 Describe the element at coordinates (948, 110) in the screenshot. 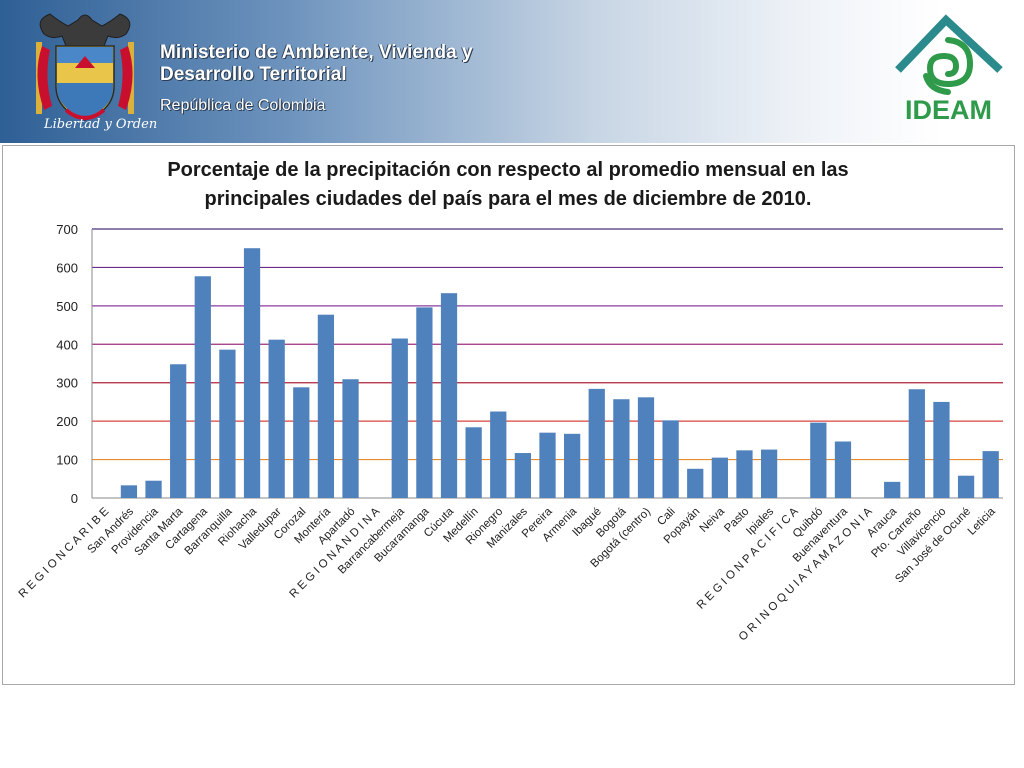

I see `ideam-logo-text: IDEAM` at that location.